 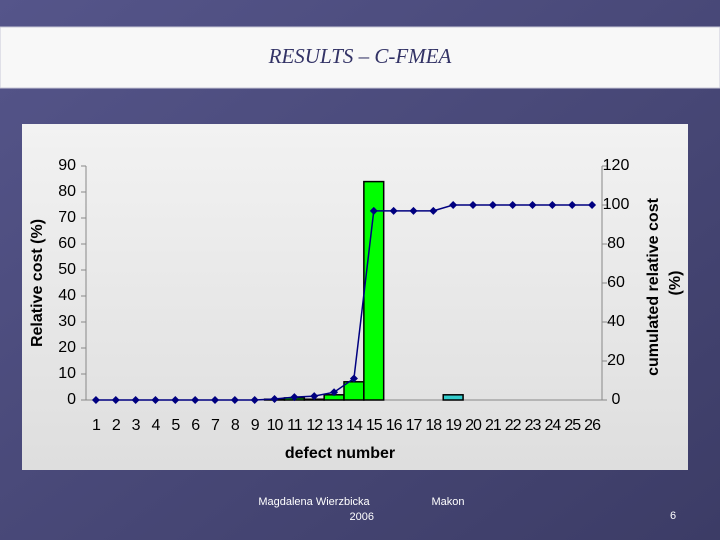 I want to click on page-number: 6, so click(x=673, y=516).